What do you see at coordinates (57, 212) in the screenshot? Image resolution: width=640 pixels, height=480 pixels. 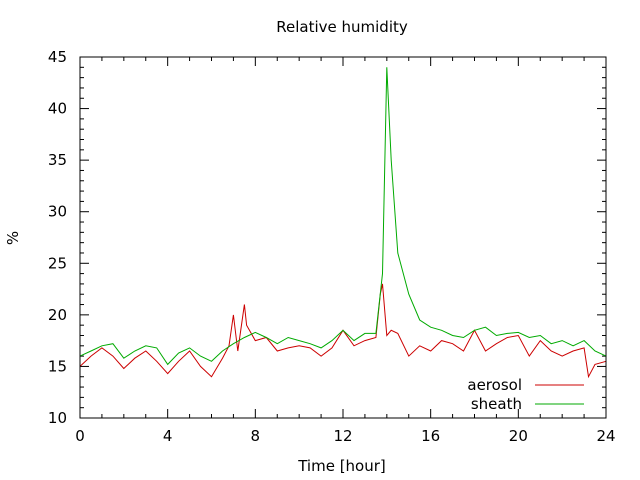 I see `y-tick-label: 30` at bounding box center [57, 212].